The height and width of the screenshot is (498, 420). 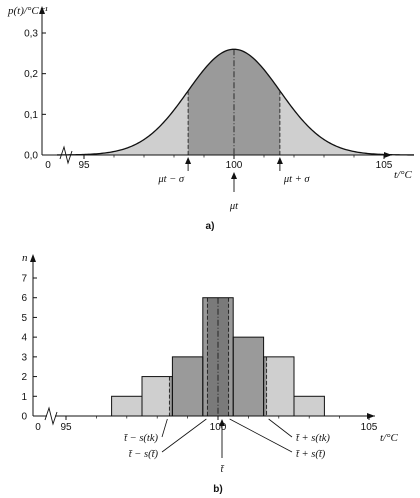 What do you see at coordinates (403, 175) in the screenshot?
I see `x-axis-label-a: t/°C` at bounding box center [403, 175].